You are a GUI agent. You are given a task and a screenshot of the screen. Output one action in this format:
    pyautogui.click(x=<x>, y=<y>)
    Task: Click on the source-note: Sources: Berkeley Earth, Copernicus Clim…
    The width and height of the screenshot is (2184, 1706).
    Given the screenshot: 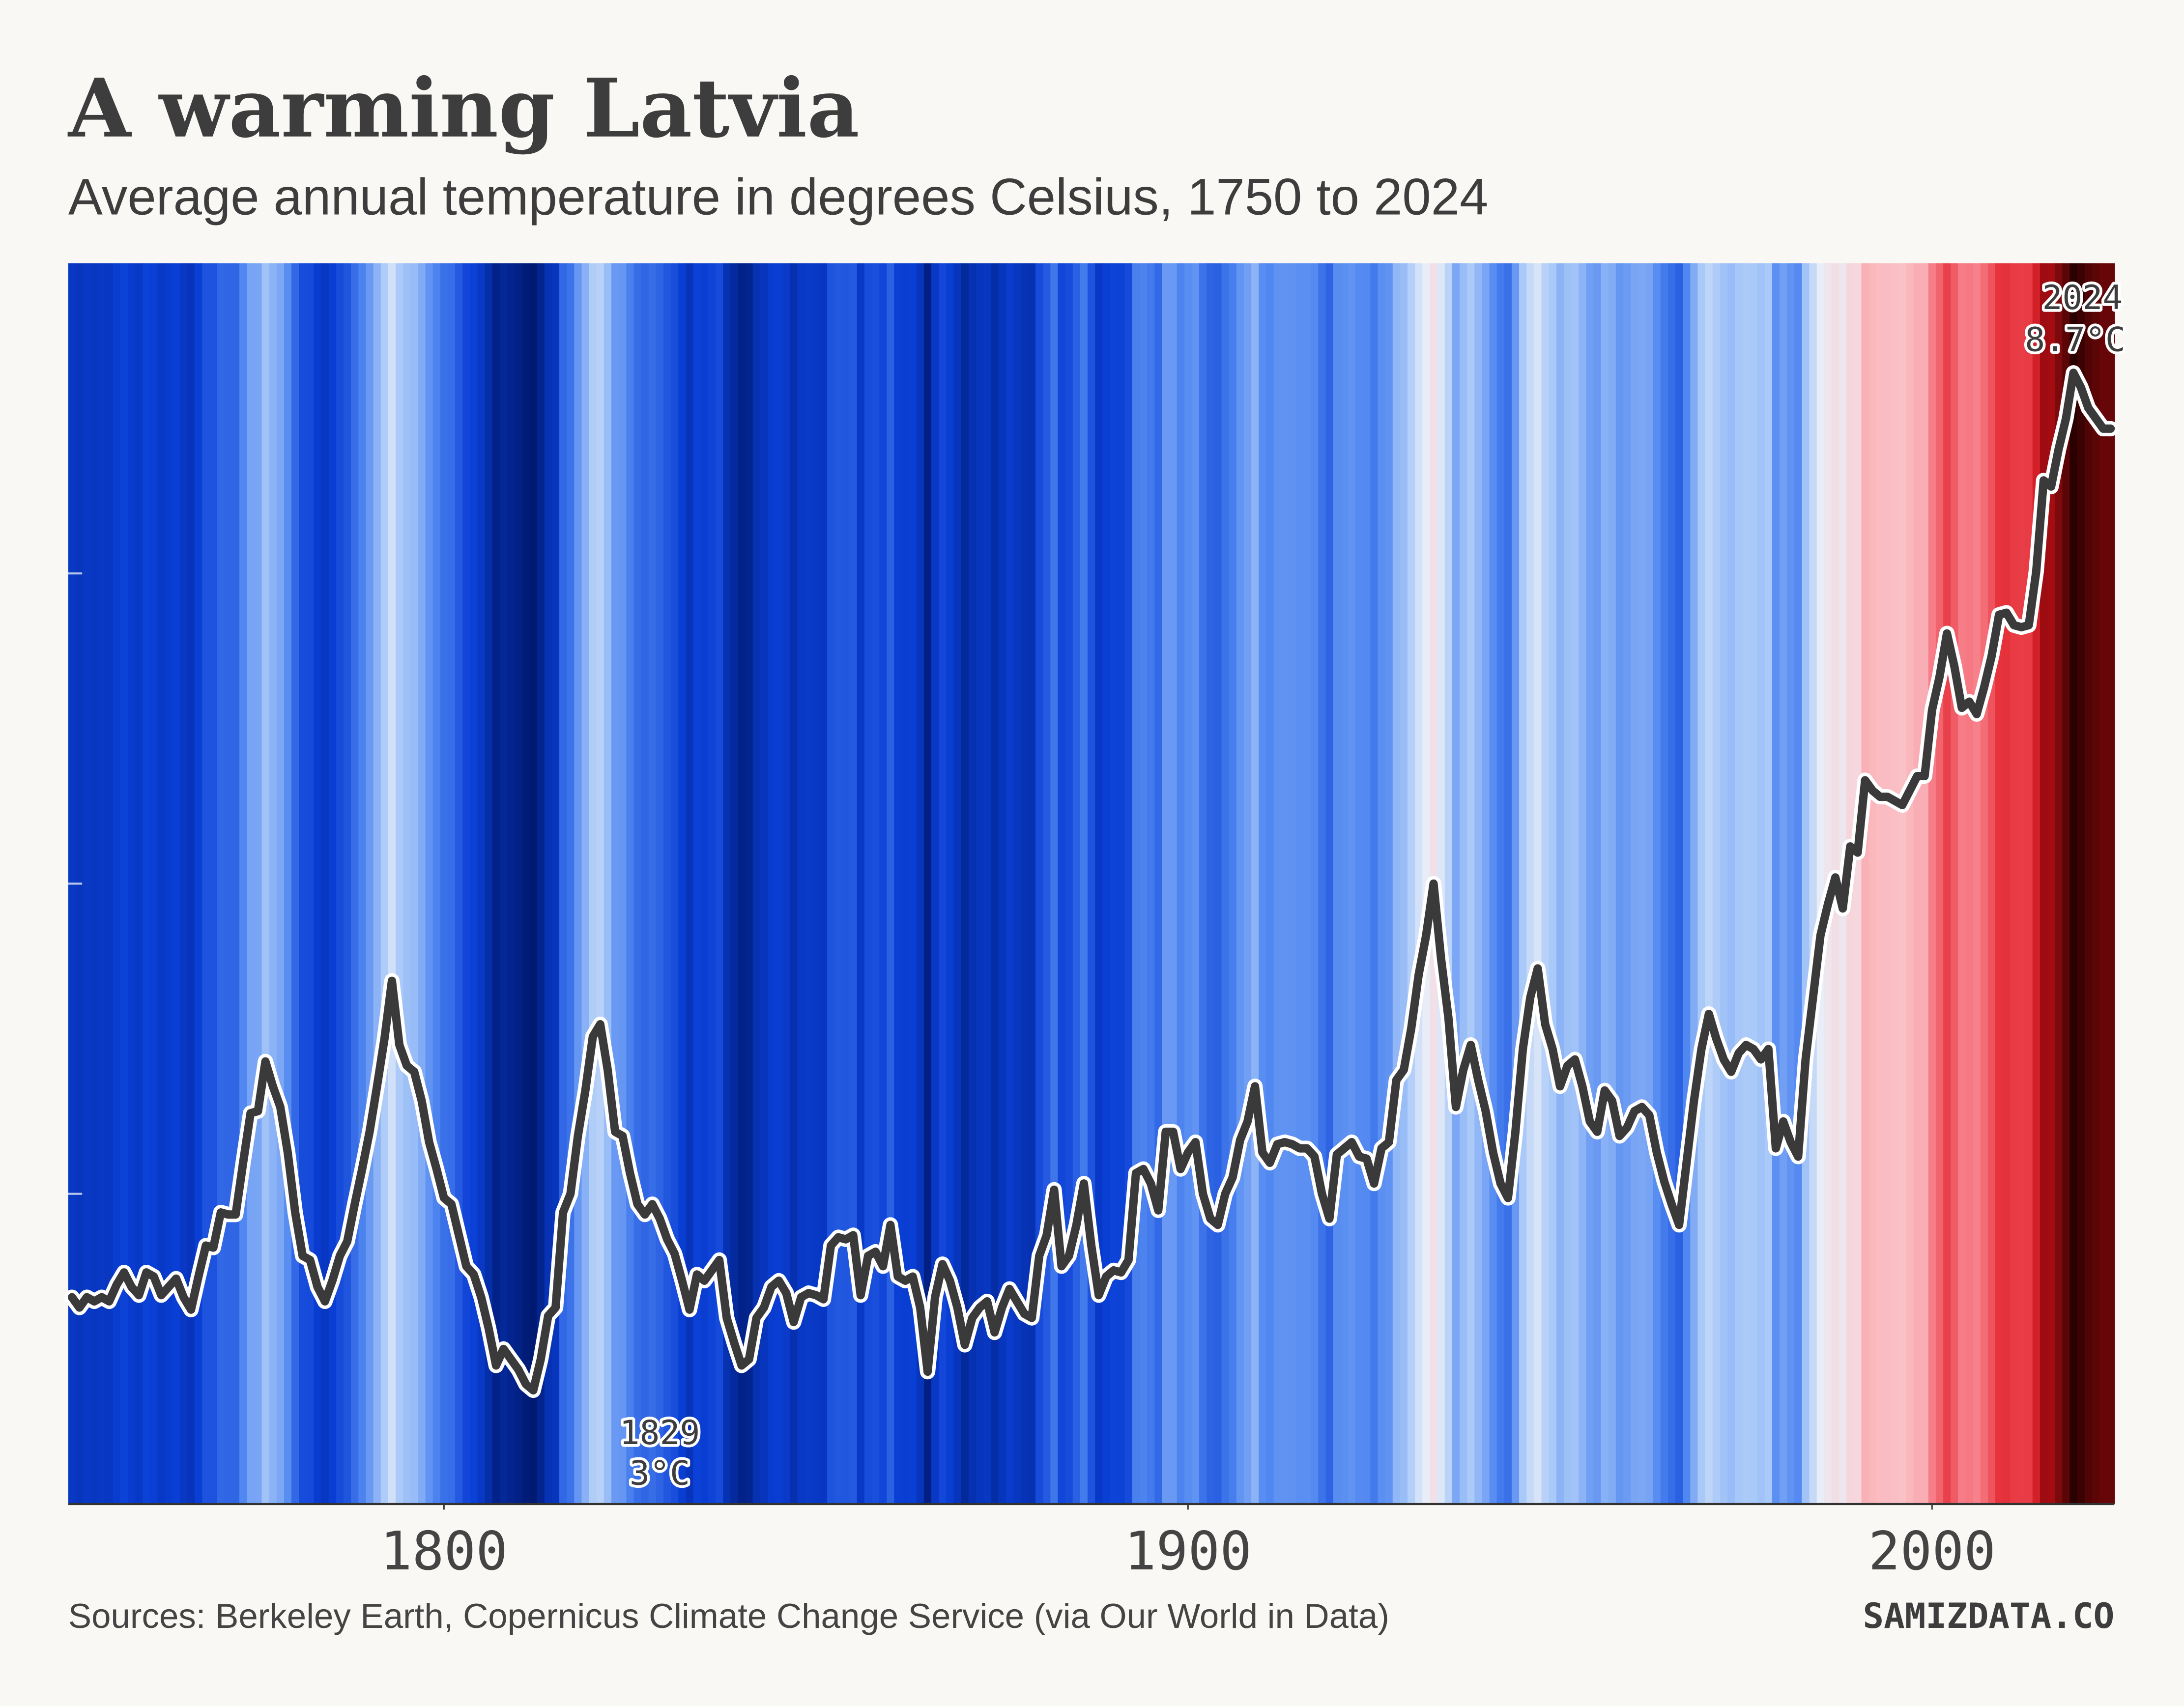 What is the action you would take?
    pyautogui.click(x=728, y=1616)
    